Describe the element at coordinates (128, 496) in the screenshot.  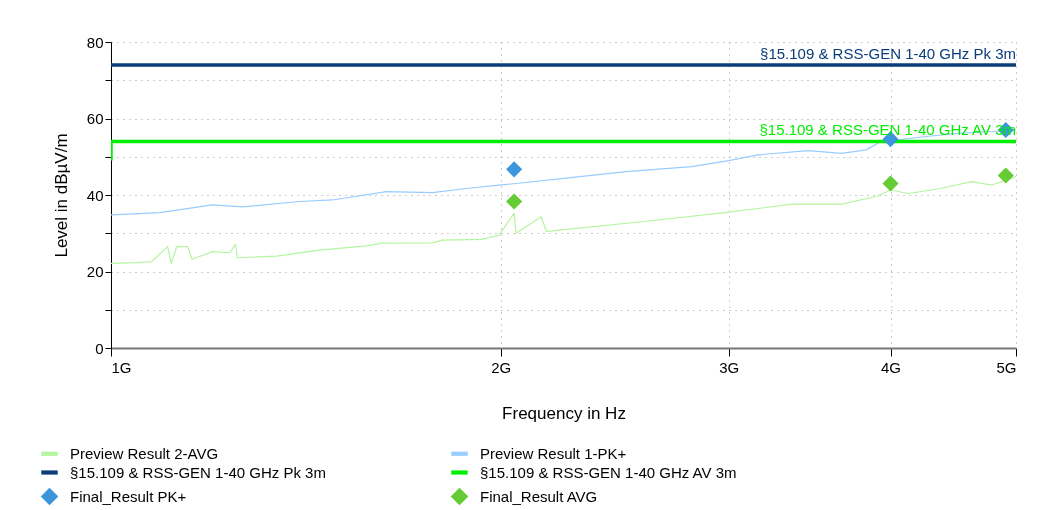
I see `legend-label: Final_Result PK+` at that location.